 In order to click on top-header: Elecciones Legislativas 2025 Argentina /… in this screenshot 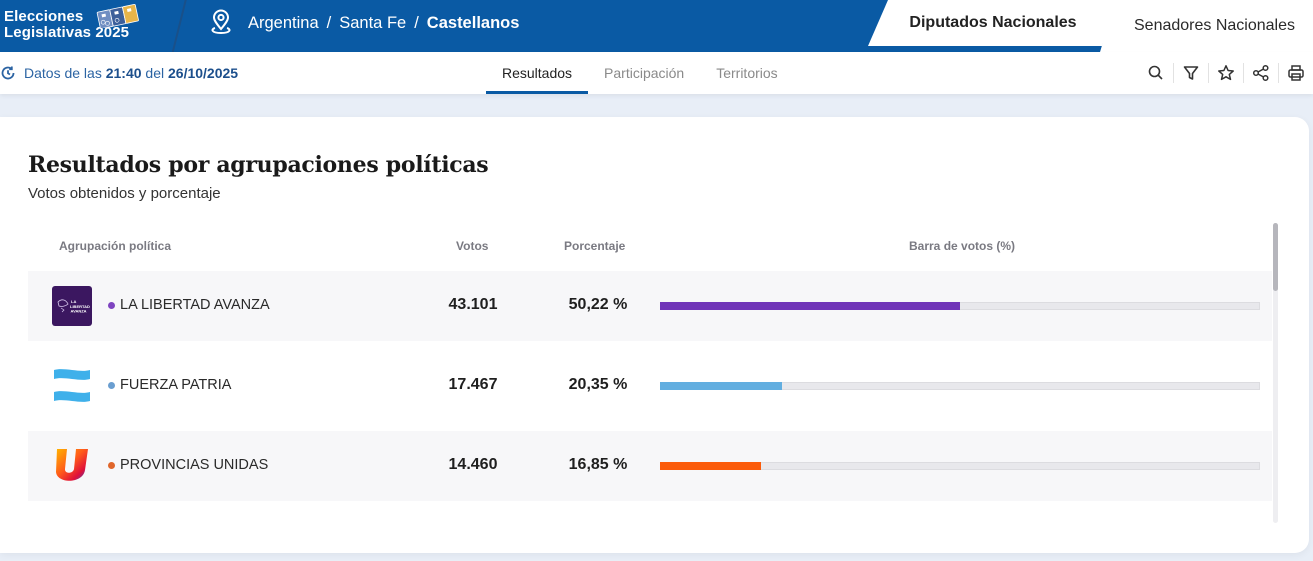, I will do `click(656, 26)`.